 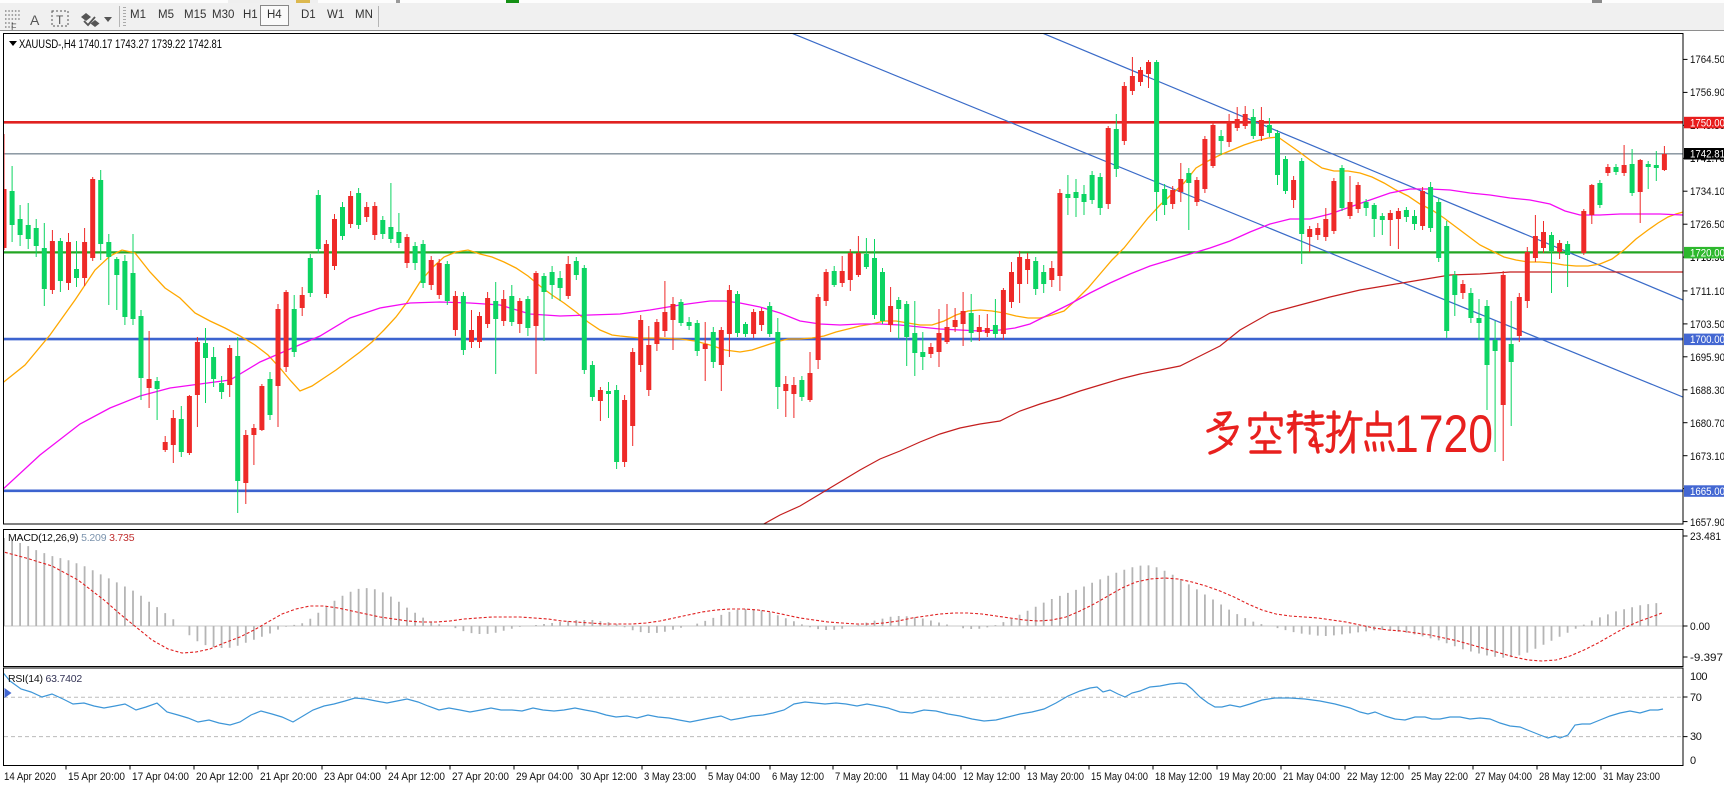 What do you see at coordinates (60, 20) in the screenshot?
I see `svg-text: T` at bounding box center [60, 20].